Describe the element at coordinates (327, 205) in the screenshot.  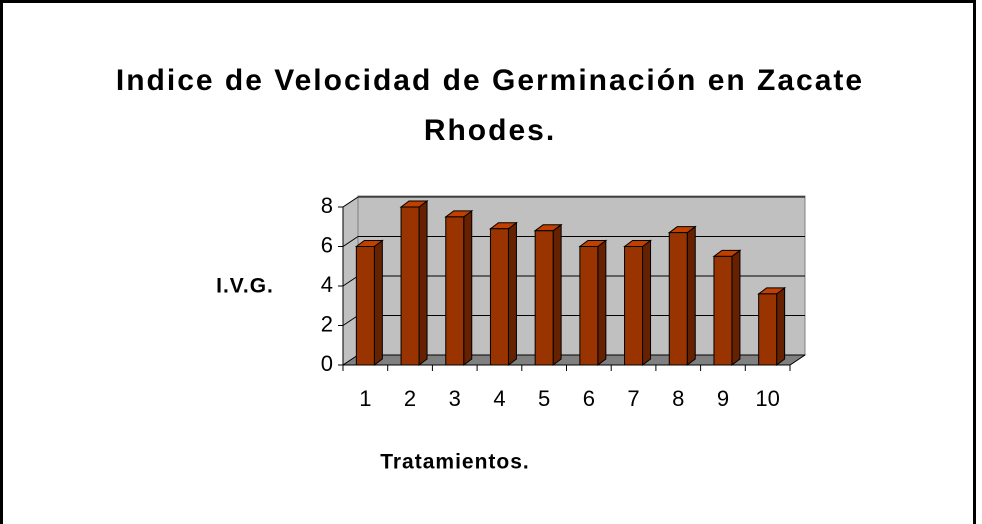
I see `y-tick-label: 8` at that location.